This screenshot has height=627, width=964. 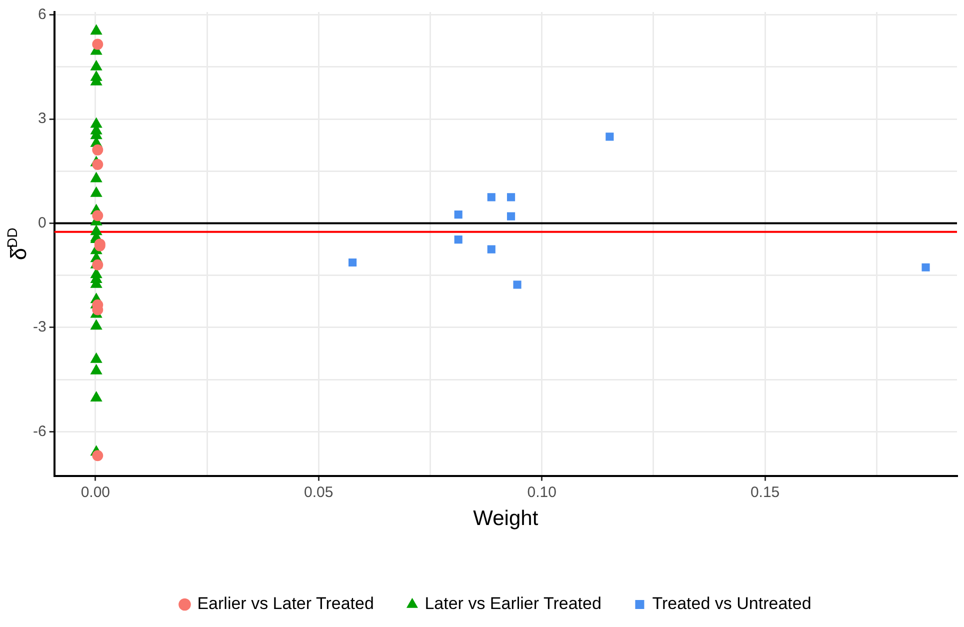 What do you see at coordinates (39, 327) in the screenshot?
I see `y-tick-label: -3` at bounding box center [39, 327].